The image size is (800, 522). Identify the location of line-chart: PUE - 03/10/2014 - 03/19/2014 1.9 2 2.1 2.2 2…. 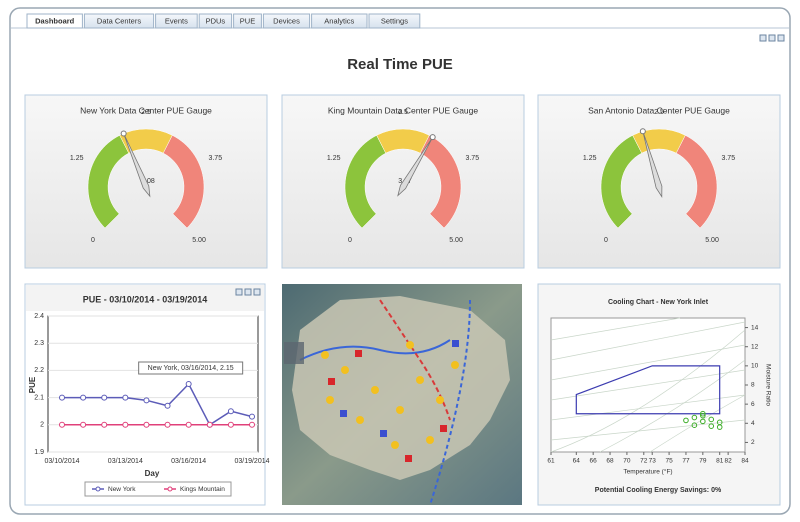
(147, 394).